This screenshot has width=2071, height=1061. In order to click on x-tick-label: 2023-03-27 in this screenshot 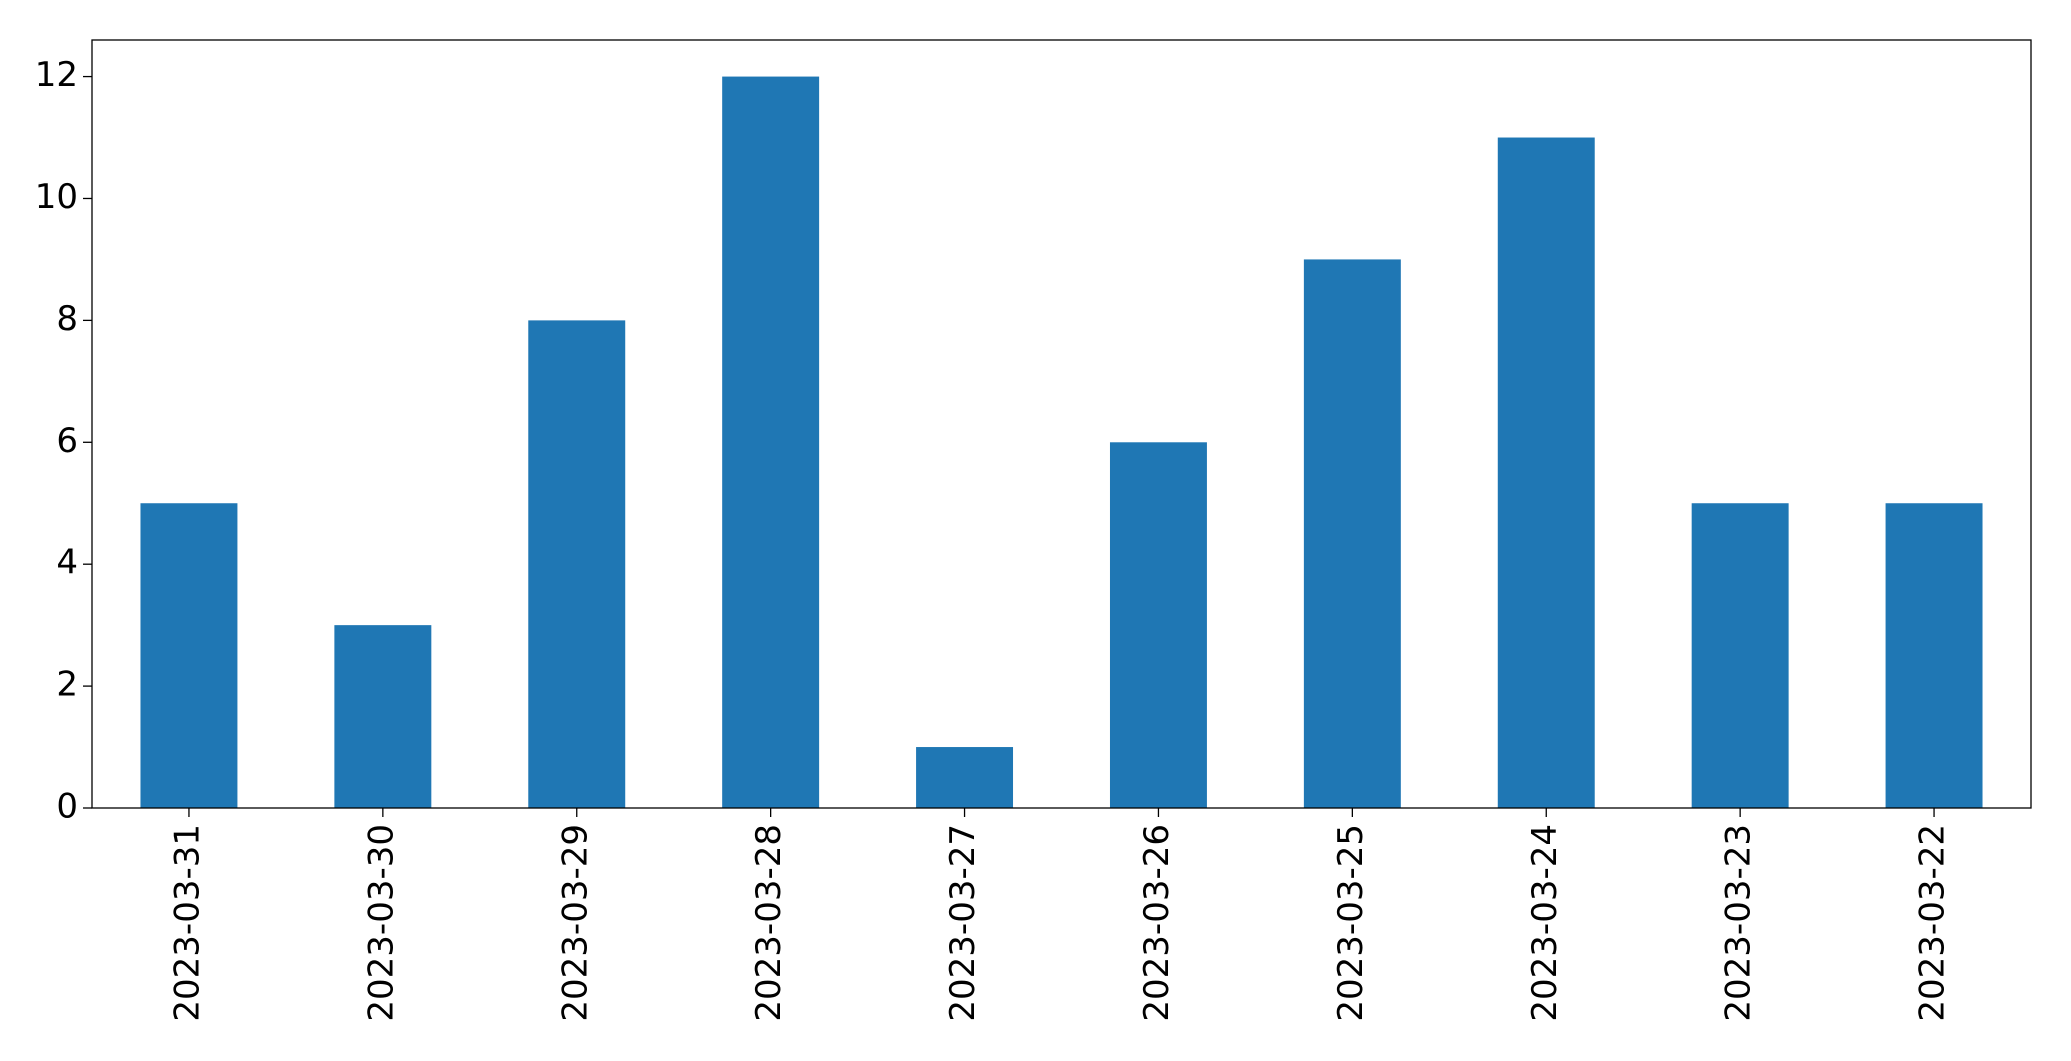, I will do `click(963, 923)`.